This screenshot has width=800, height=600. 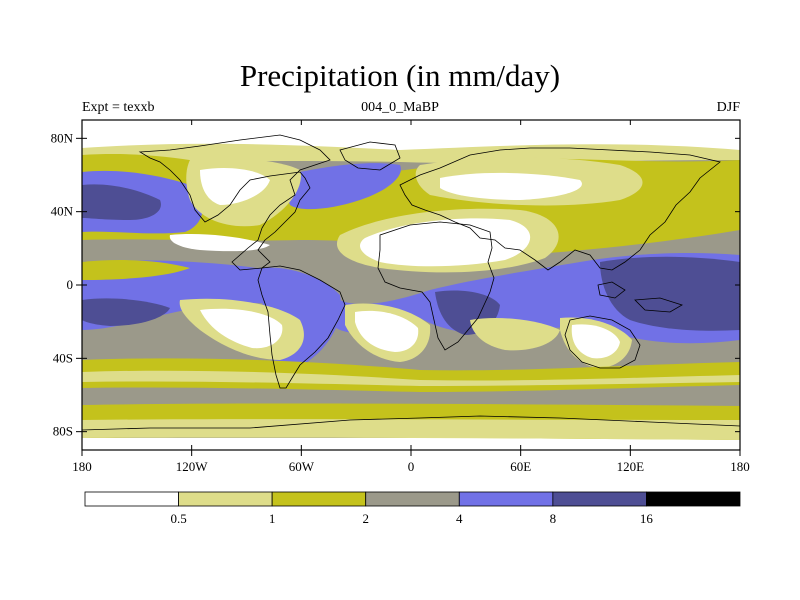 What do you see at coordinates (387, 331) in the screenshot?
I see `south-atlantic-dry` at bounding box center [387, 331].